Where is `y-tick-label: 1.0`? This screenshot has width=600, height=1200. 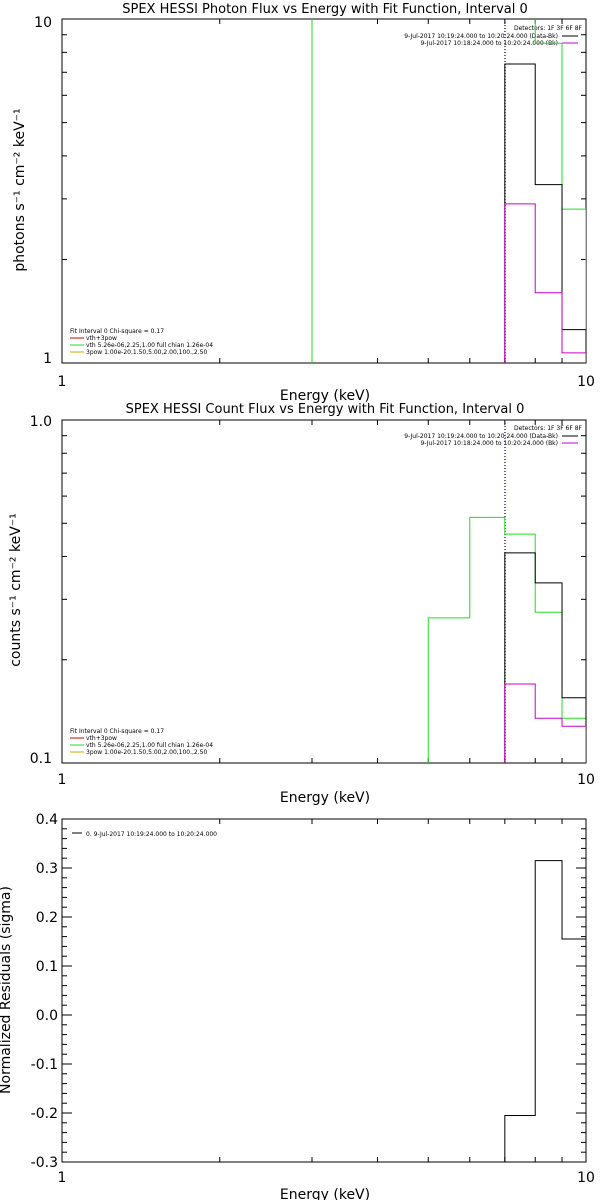
y-tick-label: 1.0 is located at coordinates (41, 422).